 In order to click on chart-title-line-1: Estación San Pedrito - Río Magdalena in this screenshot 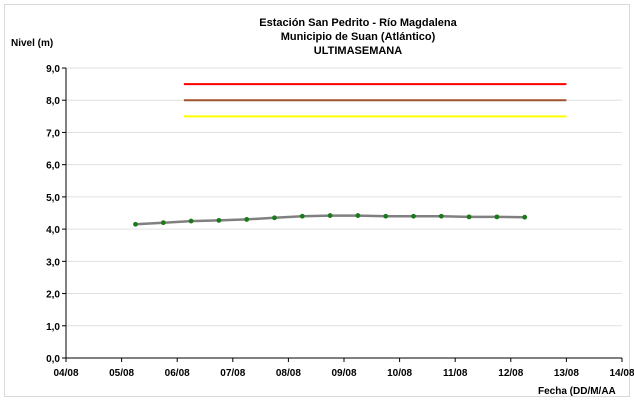, I will do `click(358, 23)`.